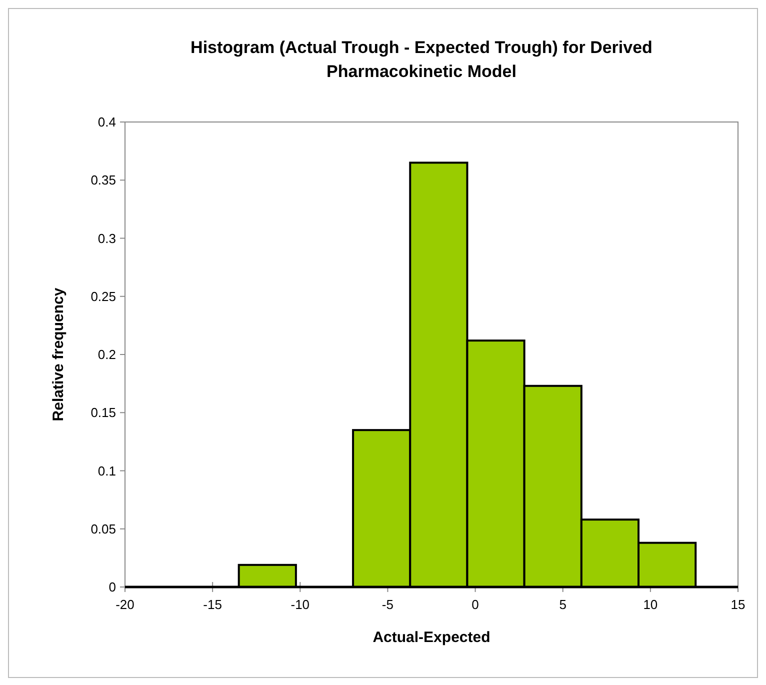 This screenshot has width=766, height=685. I want to click on y-tick-label: 0.4, so click(107, 122).